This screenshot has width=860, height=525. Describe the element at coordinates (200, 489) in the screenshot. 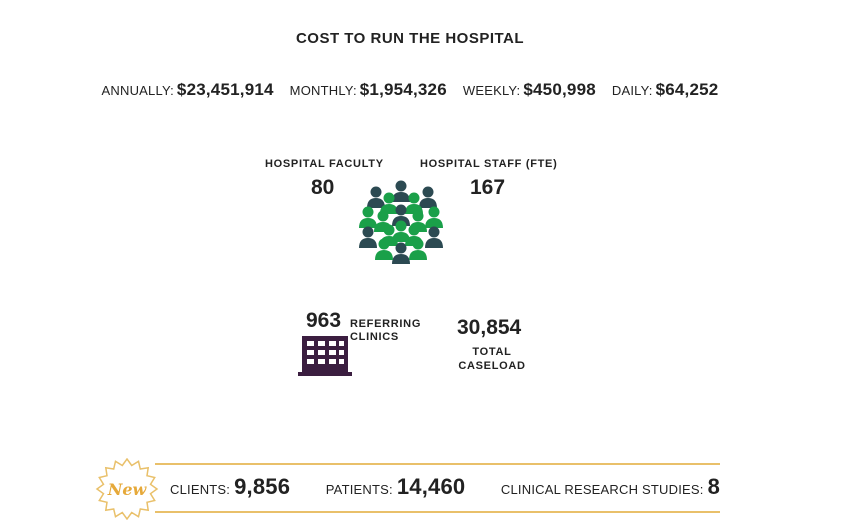

I see `clients-label: CLIENTS:` at that location.